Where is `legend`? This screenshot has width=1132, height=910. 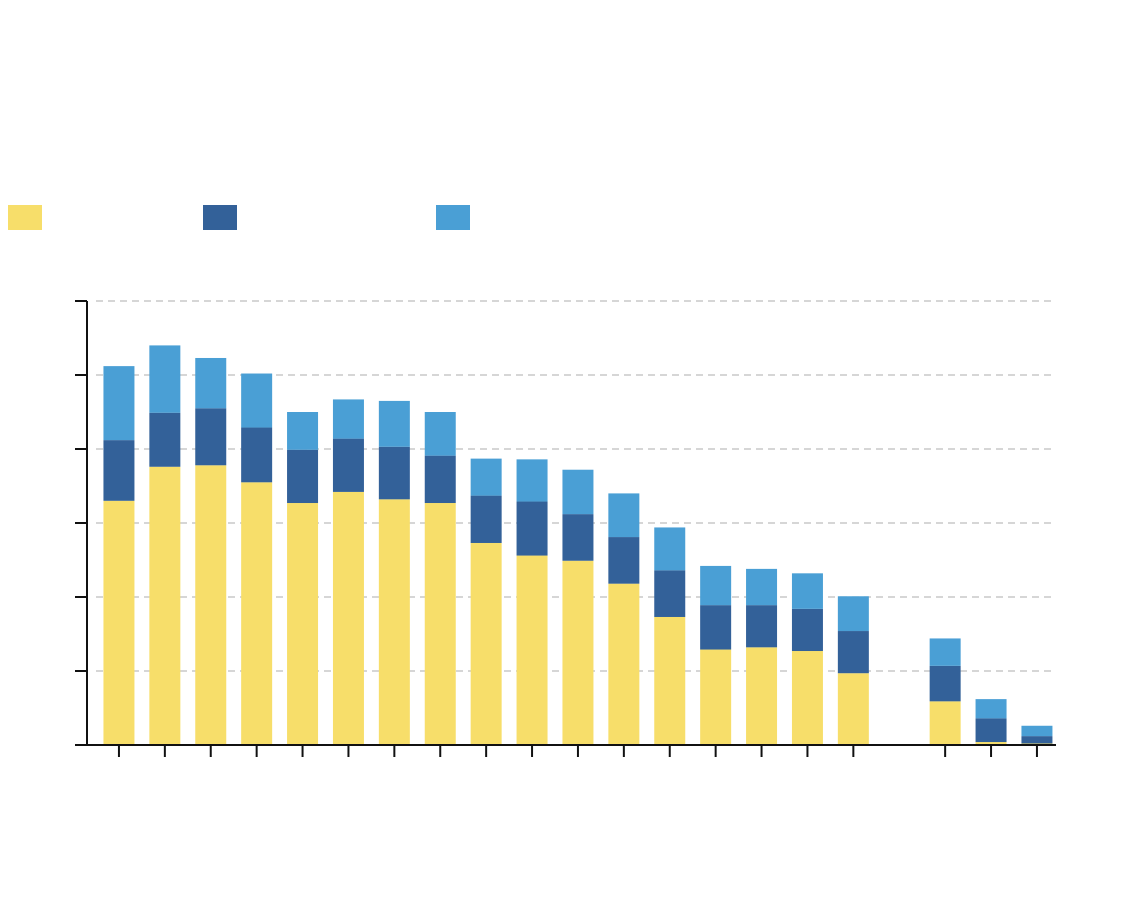
legend is located at coordinates (239, 217).